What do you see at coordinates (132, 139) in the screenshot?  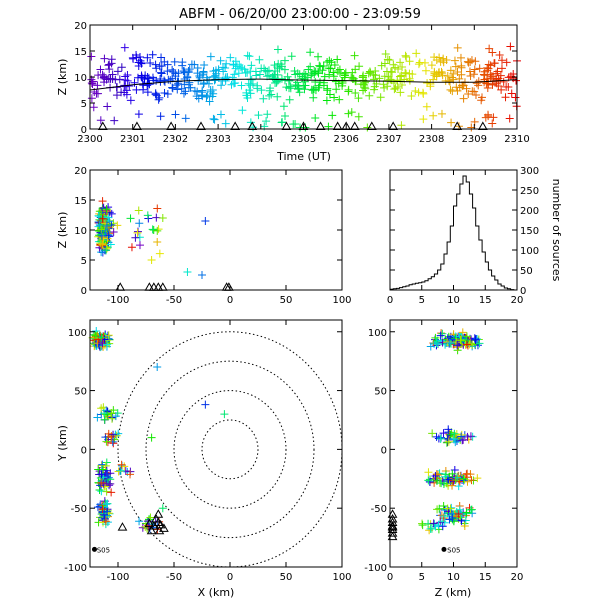 I see `x-tick-label: 2301` at bounding box center [132, 139].